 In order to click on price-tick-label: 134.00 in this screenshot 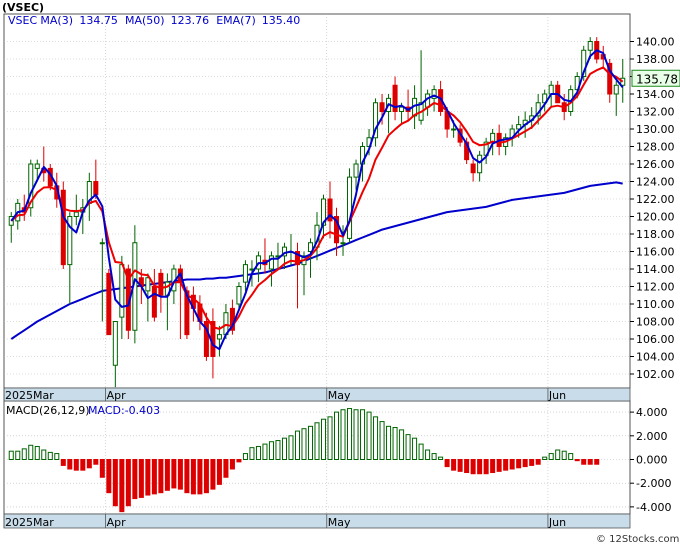, I will do `click(655, 94)`.